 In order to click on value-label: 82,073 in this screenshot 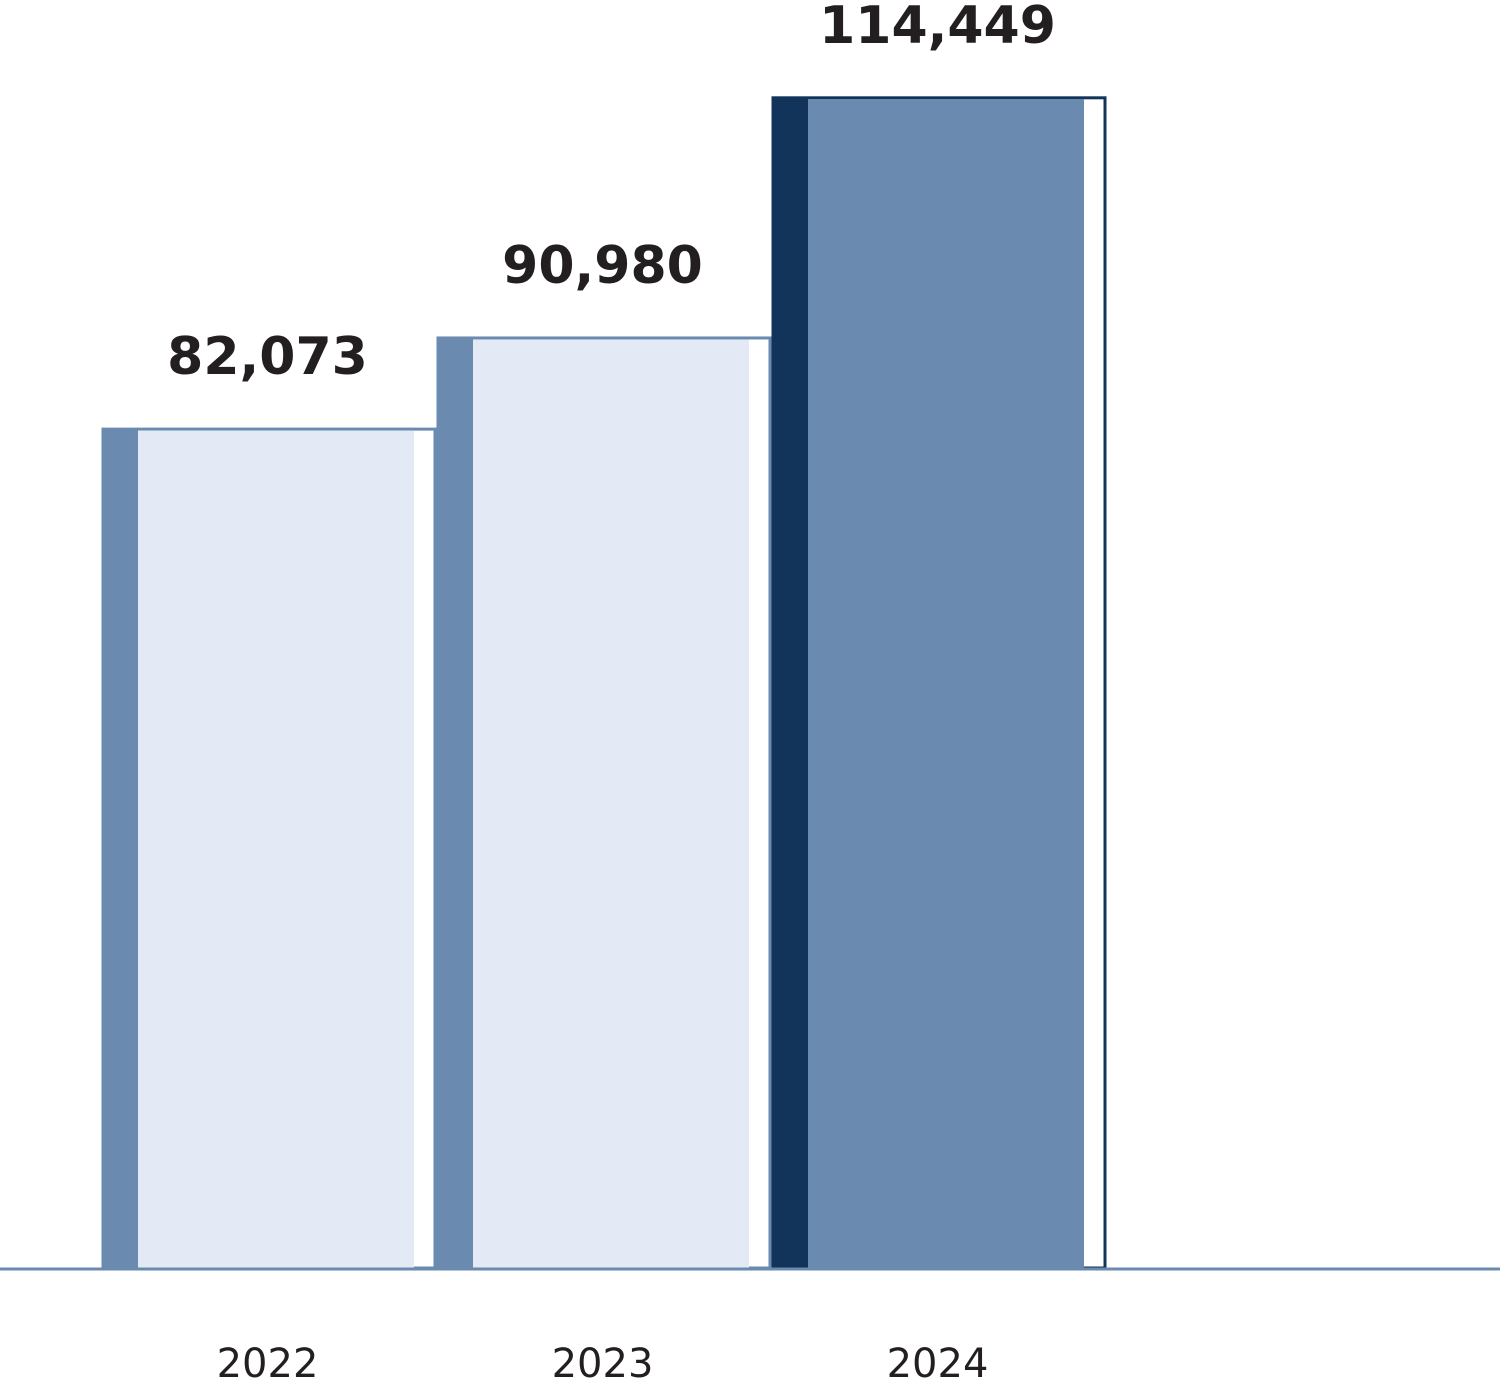, I will do `click(267, 357)`.